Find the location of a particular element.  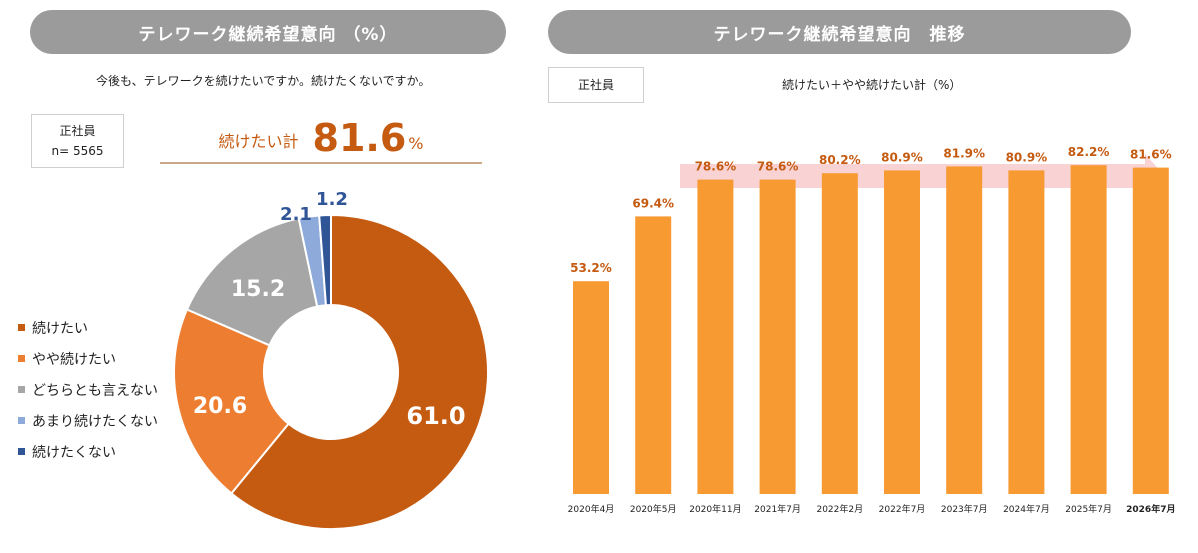

total-value: 81.6 is located at coordinates (359, 138).